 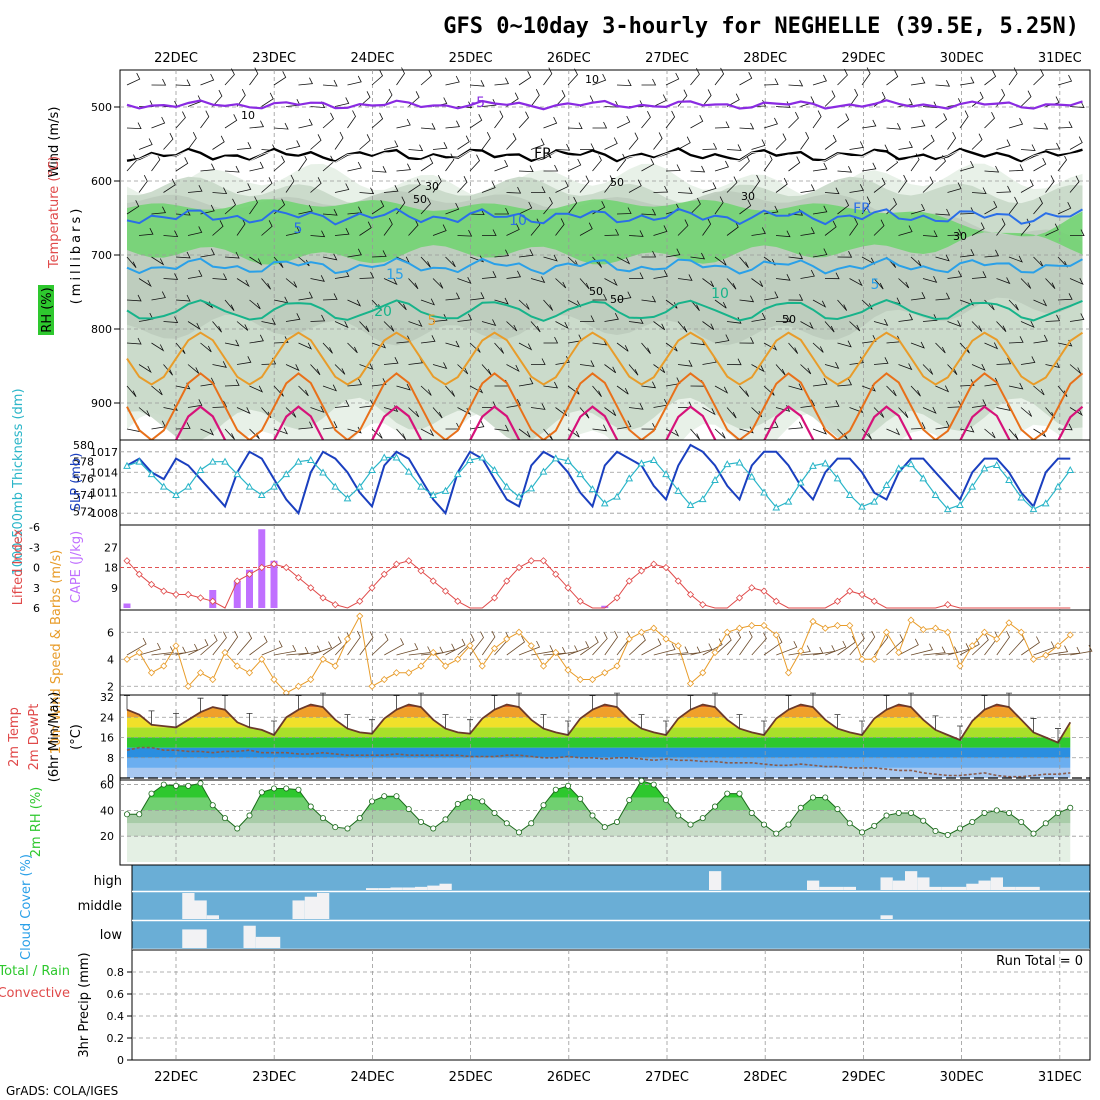 I want to click on li-tick-label: 6, so click(x=36, y=608).